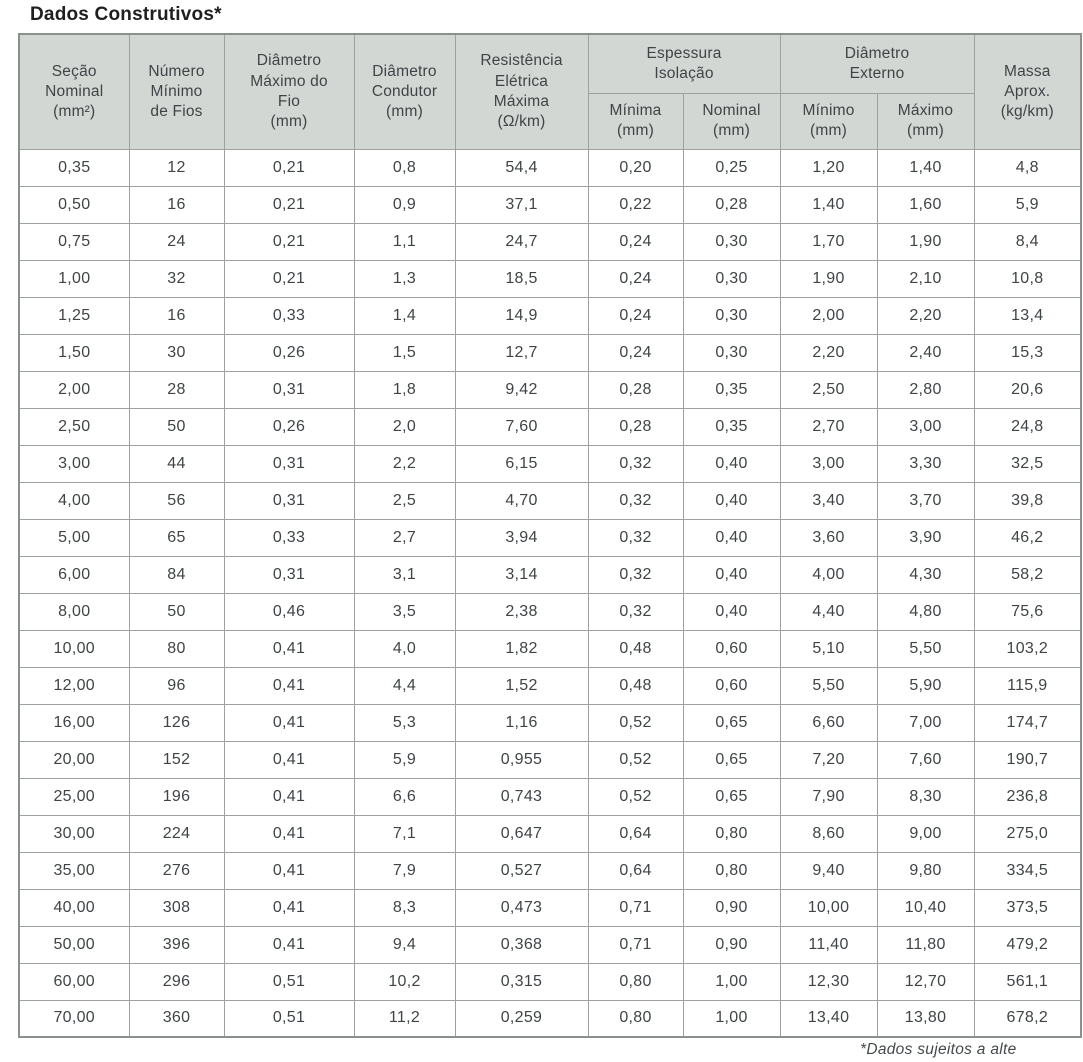 The image size is (1083, 1062). I want to click on col-header-numero-minimo-fios: Número Mínimo de Fios, so click(176, 91).